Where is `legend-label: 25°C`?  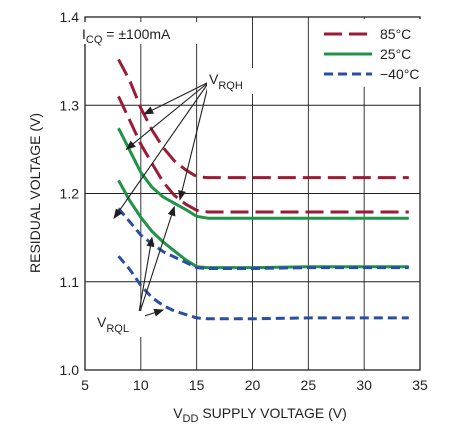
legend-label: 25°C is located at coordinates (395, 54).